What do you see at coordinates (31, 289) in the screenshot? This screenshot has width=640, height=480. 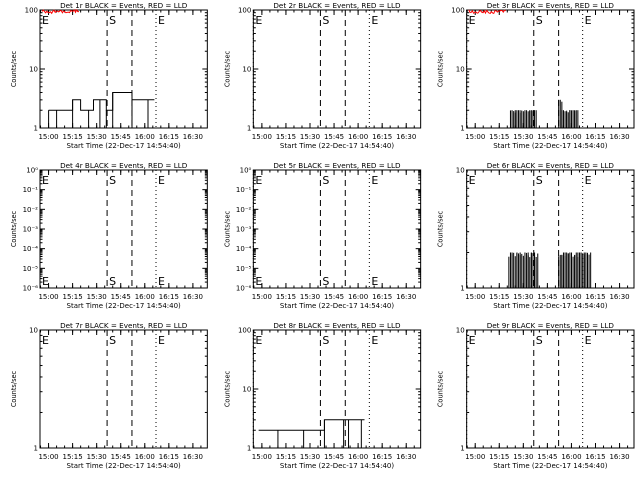 I see `y-tick-label: 10⁻⁶` at bounding box center [31, 289].